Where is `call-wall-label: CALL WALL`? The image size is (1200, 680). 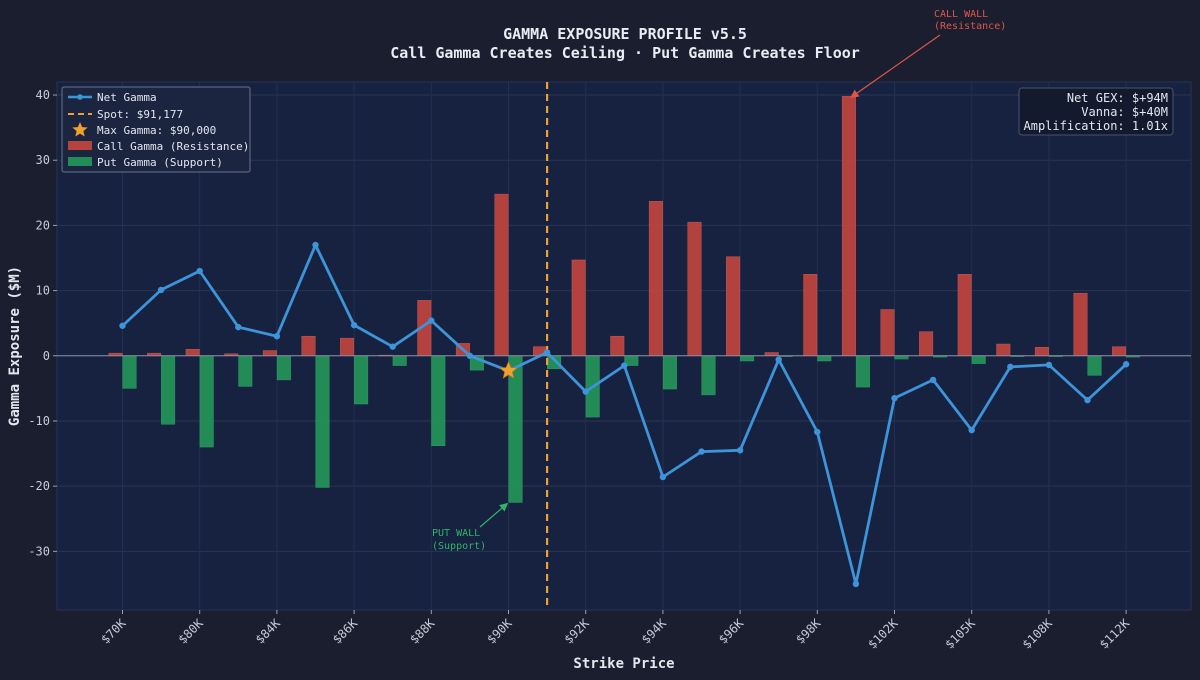 call-wall-label: CALL WALL is located at coordinates (961, 14).